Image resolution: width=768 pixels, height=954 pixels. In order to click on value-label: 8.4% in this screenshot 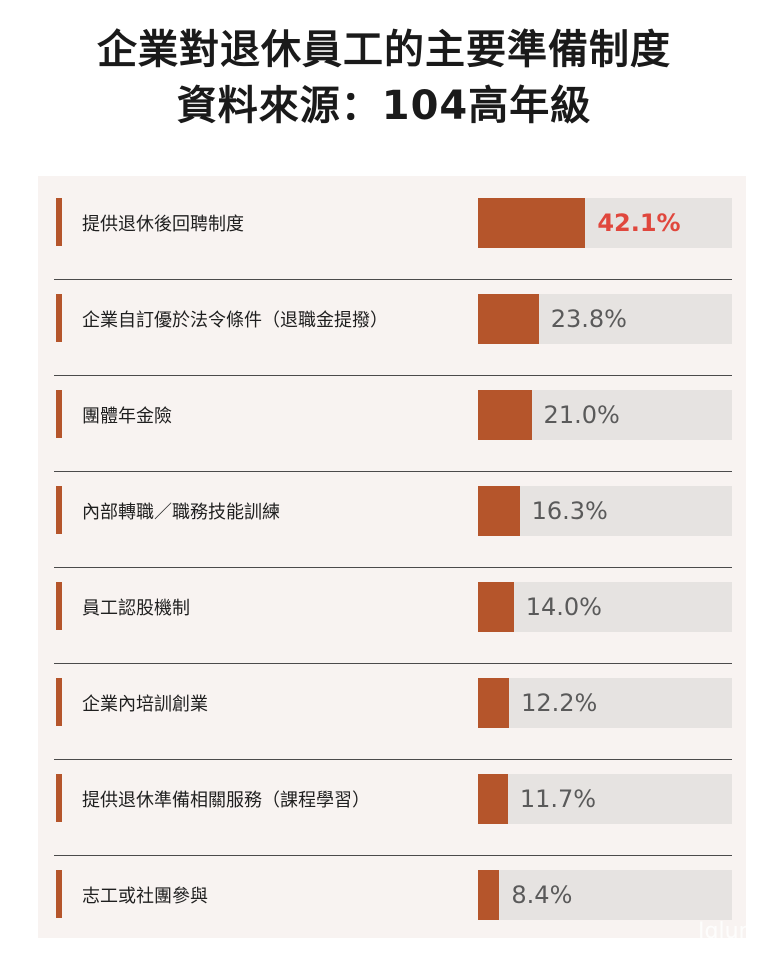, I will do `click(542, 895)`.